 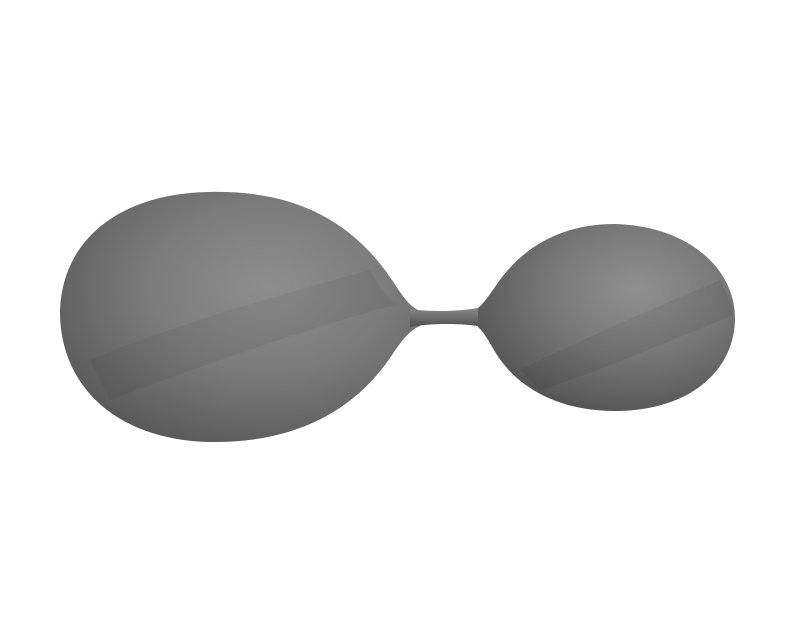 I want to click on right-lobe-shade, so click(x=626, y=335).